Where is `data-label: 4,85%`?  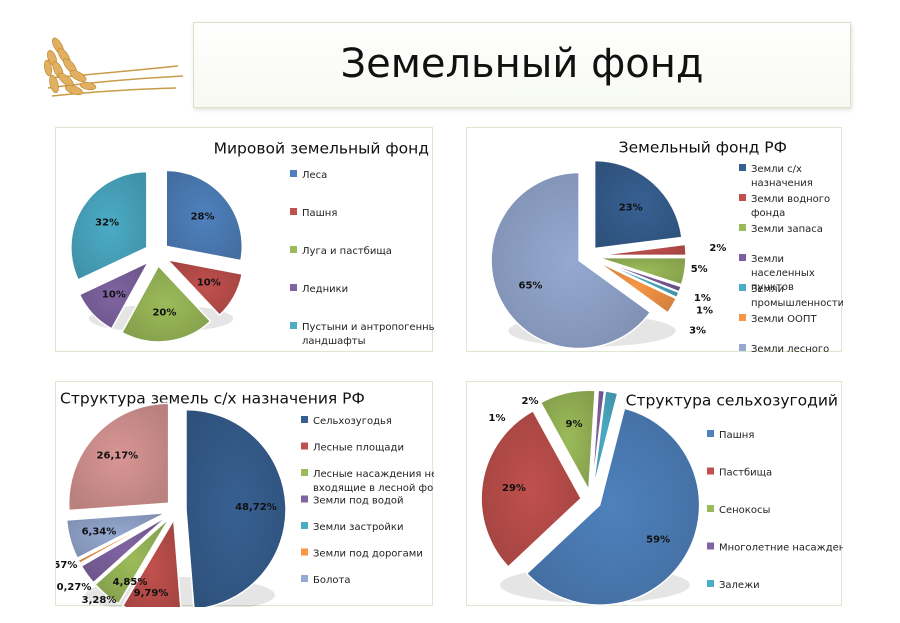 data-label: 4,85% is located at coordinates (130, 582).